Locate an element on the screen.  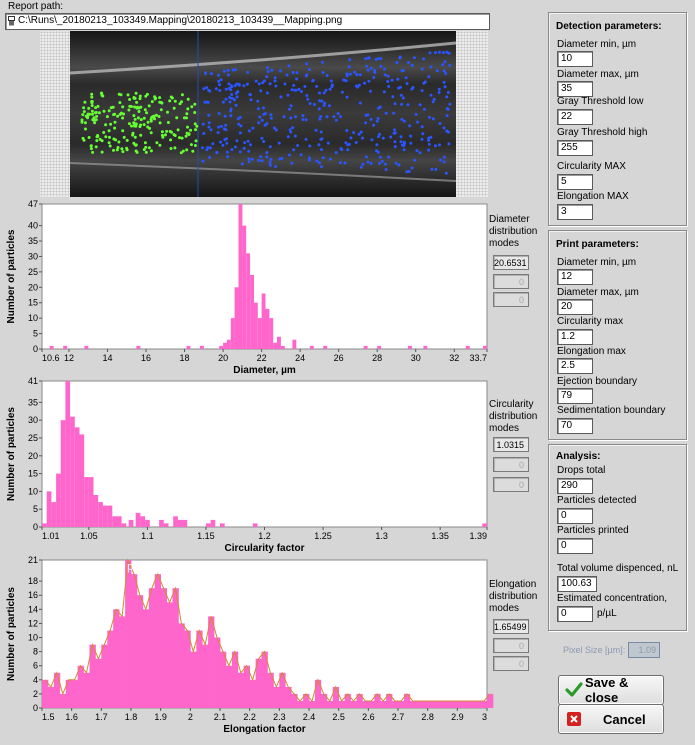
x-tick-label: 2.2 is located at coordinates (249, 717).